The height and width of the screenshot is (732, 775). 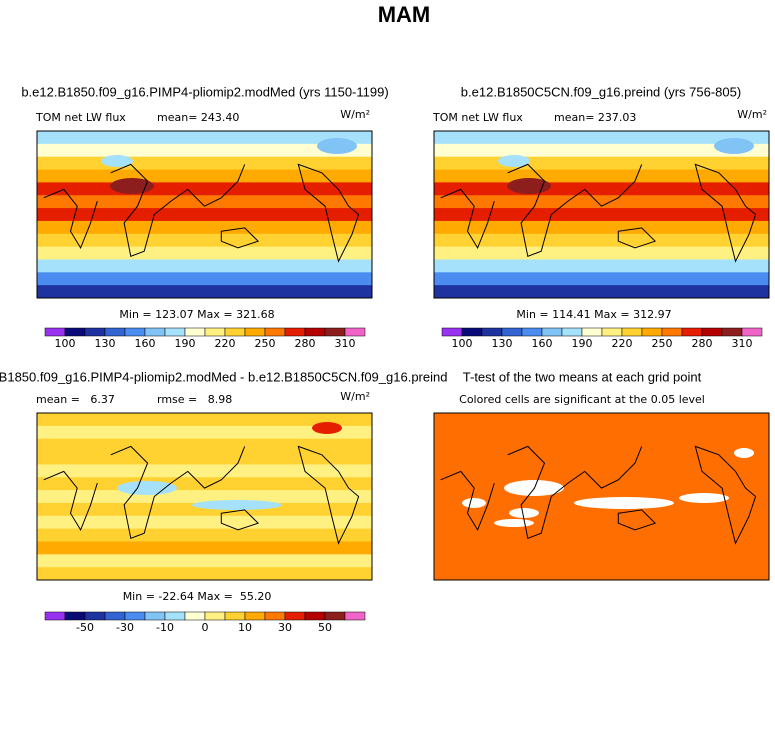 What do you see at coordinates (285, 627) in the screenshot?
I see `colorbar-label: 30` at bounding box center [285, 627].